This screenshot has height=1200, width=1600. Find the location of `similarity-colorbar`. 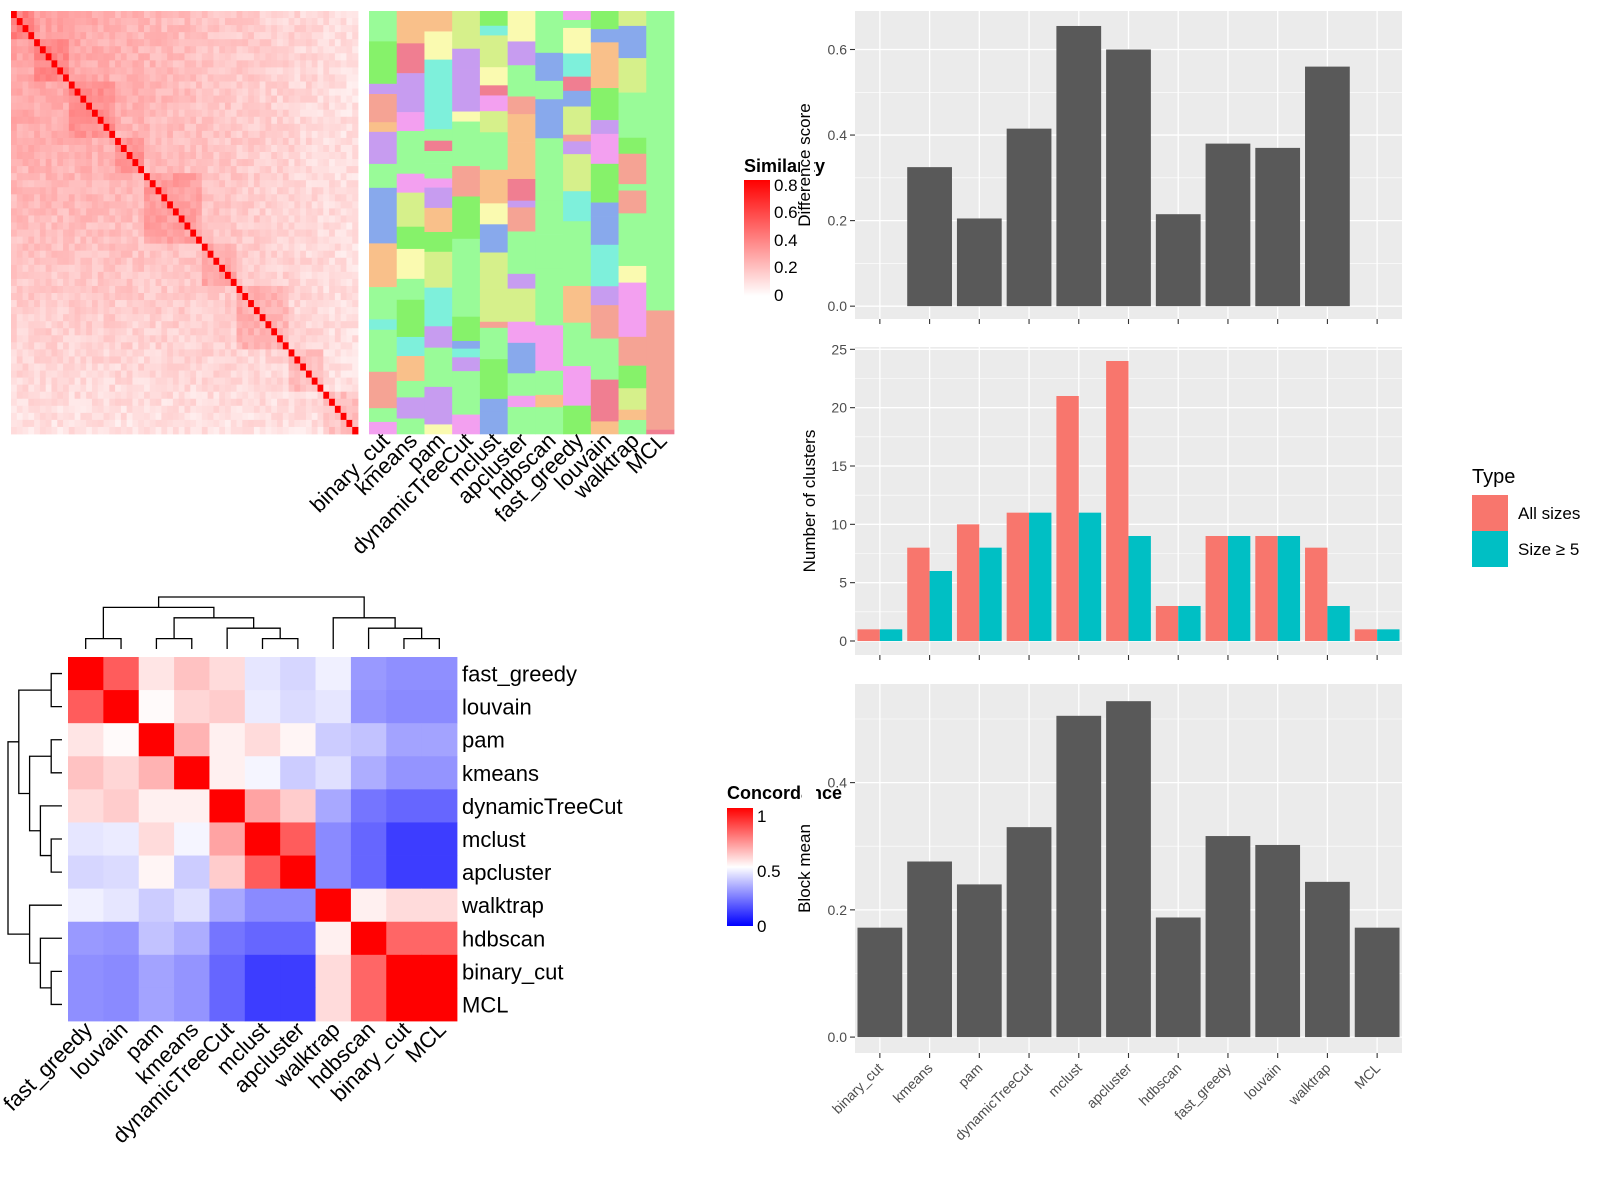

similarity-colorbar is located at coordinates (757, 238).